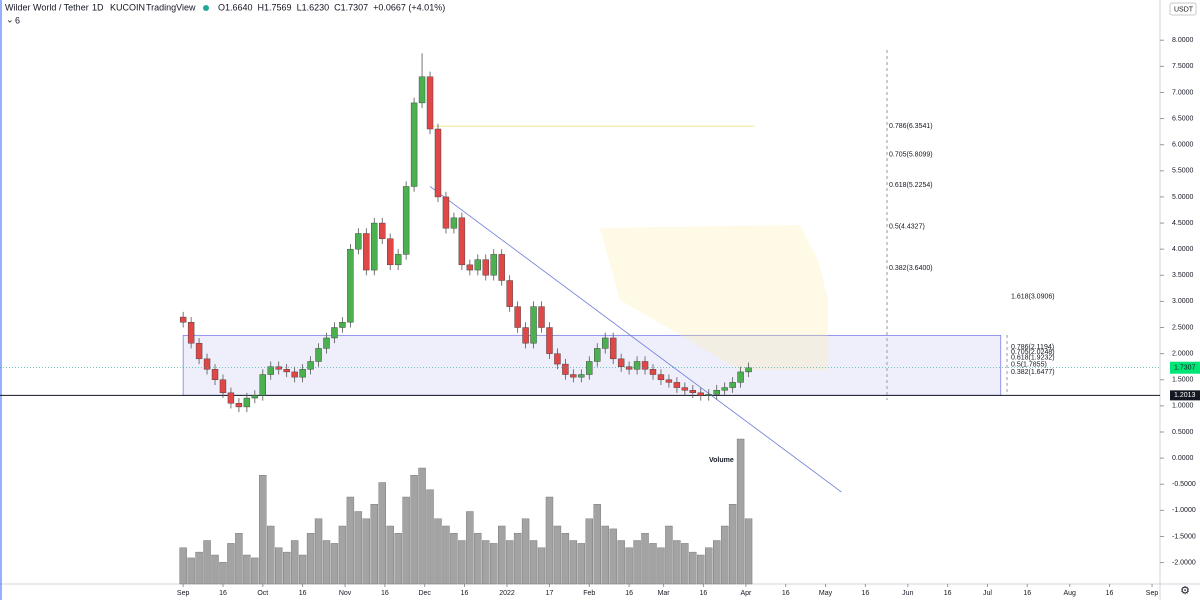 Image resolution: width=1200 pixels, height=600 pixels. I want to click on settings-icon: ⚙, so click(1185, 591).